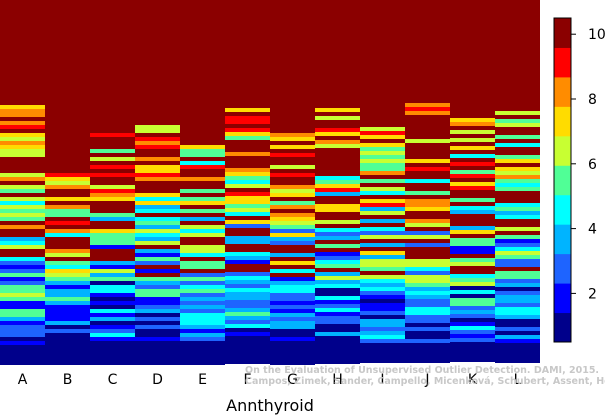 The image size is (605, 415). I want to click on colorbar-frame, so click(562, 180).